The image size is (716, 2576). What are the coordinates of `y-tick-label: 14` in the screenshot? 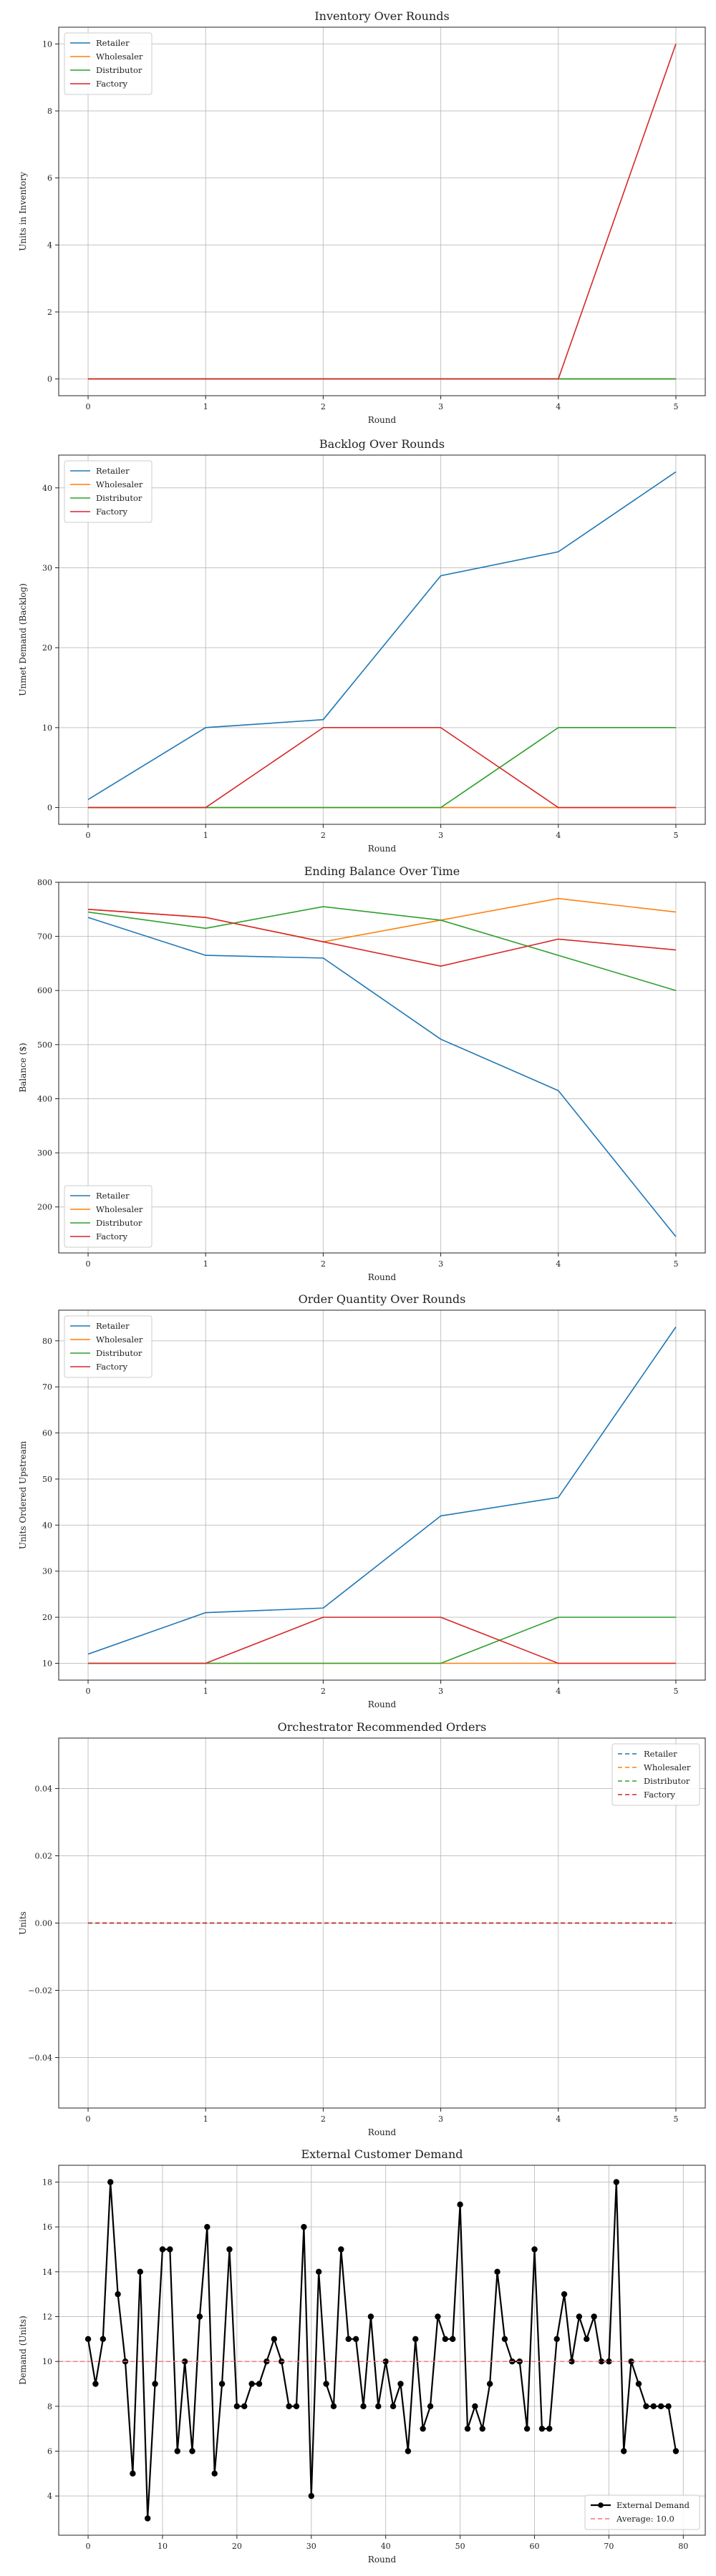 It's located at (47, 2272).